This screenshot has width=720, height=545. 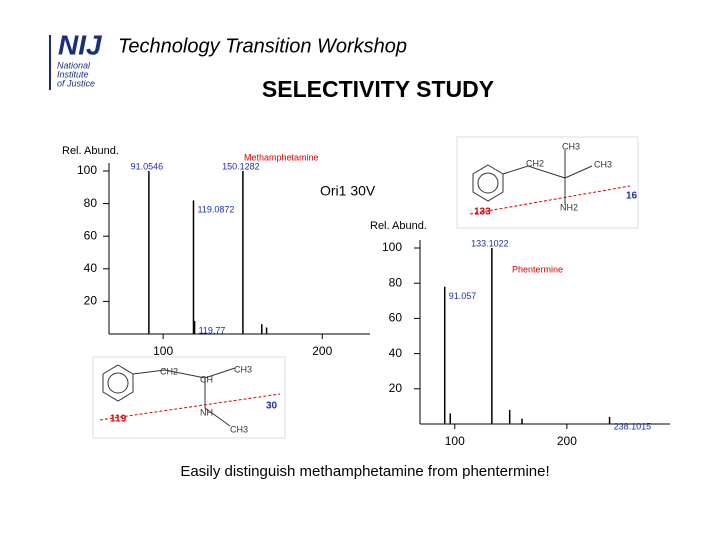 I want to click on logo-sub: Institute, so click(x=73, y=74).